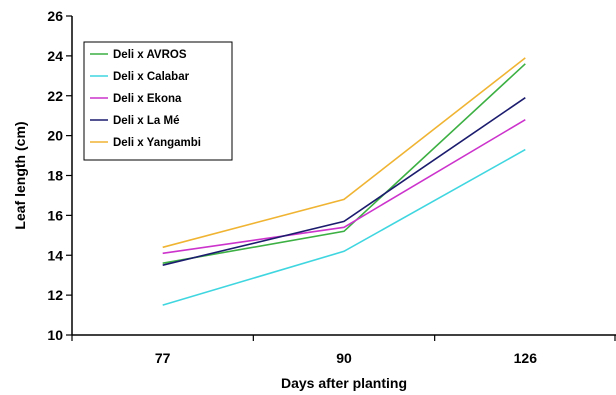 The image size is (616, 395). What do you see at coordinates (157, 143) in the screenshot?
I see `legend-label: Deli x Yangambi` at bounding box center [157, 143].